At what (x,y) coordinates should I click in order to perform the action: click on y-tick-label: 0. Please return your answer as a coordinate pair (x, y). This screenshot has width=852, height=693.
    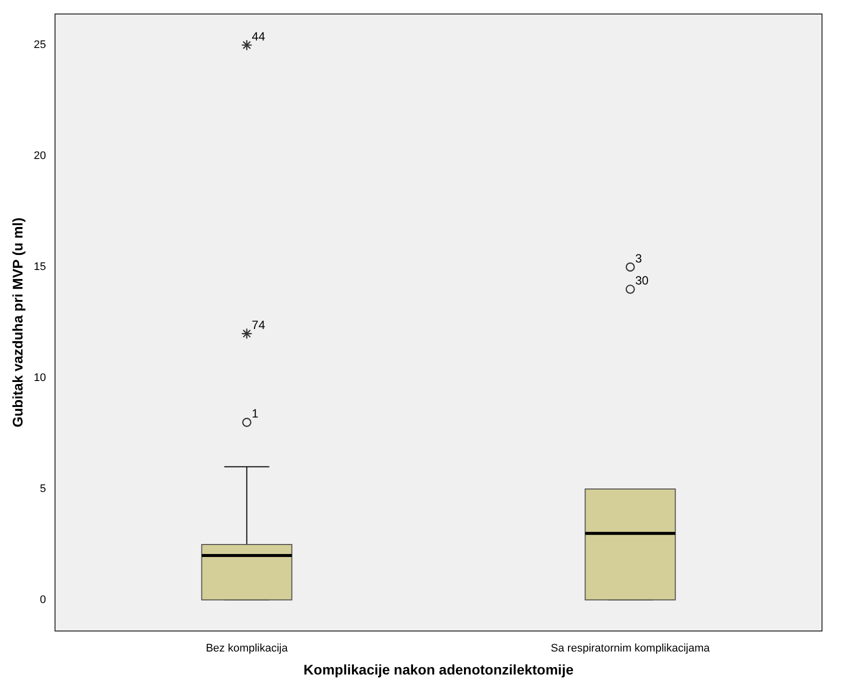
    Looking at the image, I should click on (43, 600).